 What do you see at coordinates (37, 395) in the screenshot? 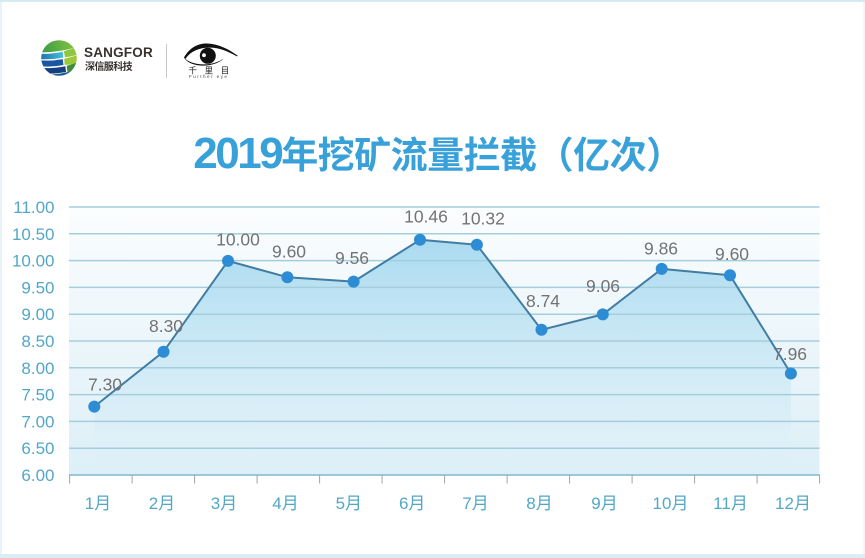
I see `svg-text: 7.50` at bounding box center [37, 395].